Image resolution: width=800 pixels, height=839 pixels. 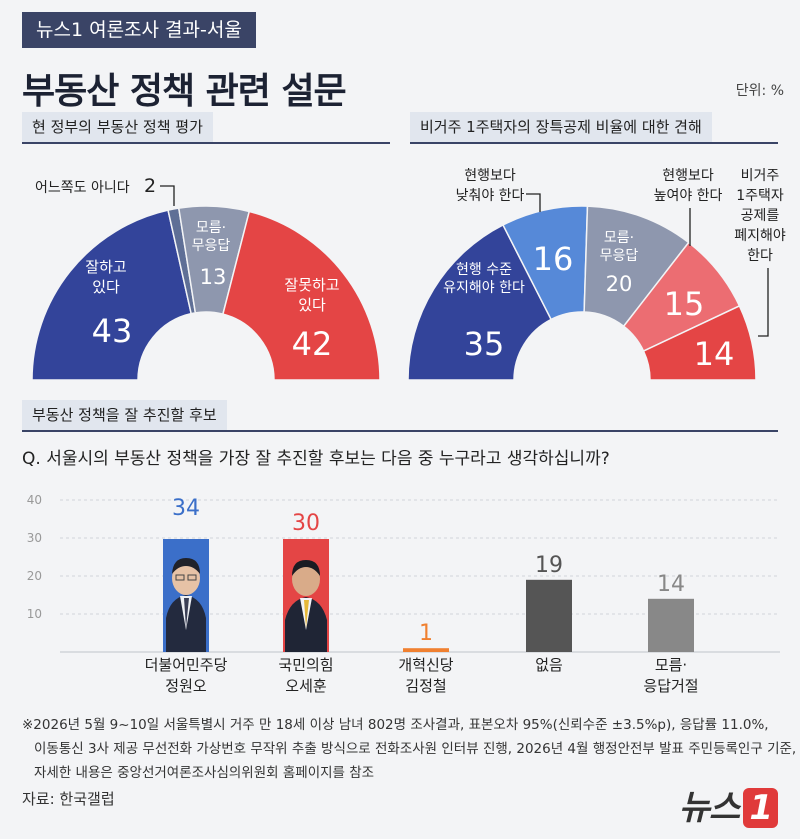 I want to click on leader-neither, so click(x=167, y=195).